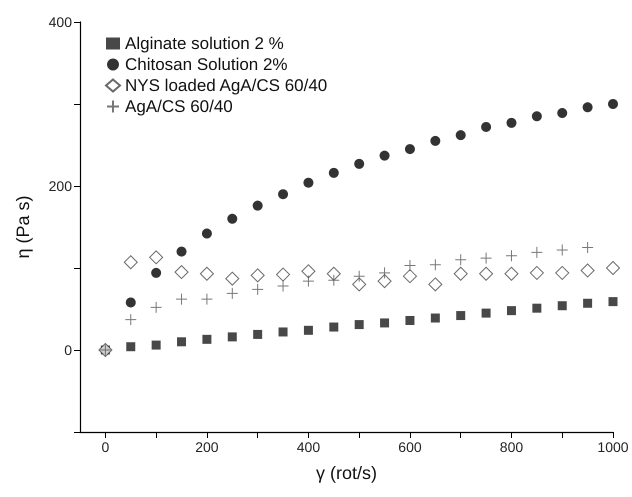 This screenshot has height=497, width=632. What do you see at coordinates (512, 447) in the screenshot?
I see `x-tick-label: 800` at bounding box center [512, 447].